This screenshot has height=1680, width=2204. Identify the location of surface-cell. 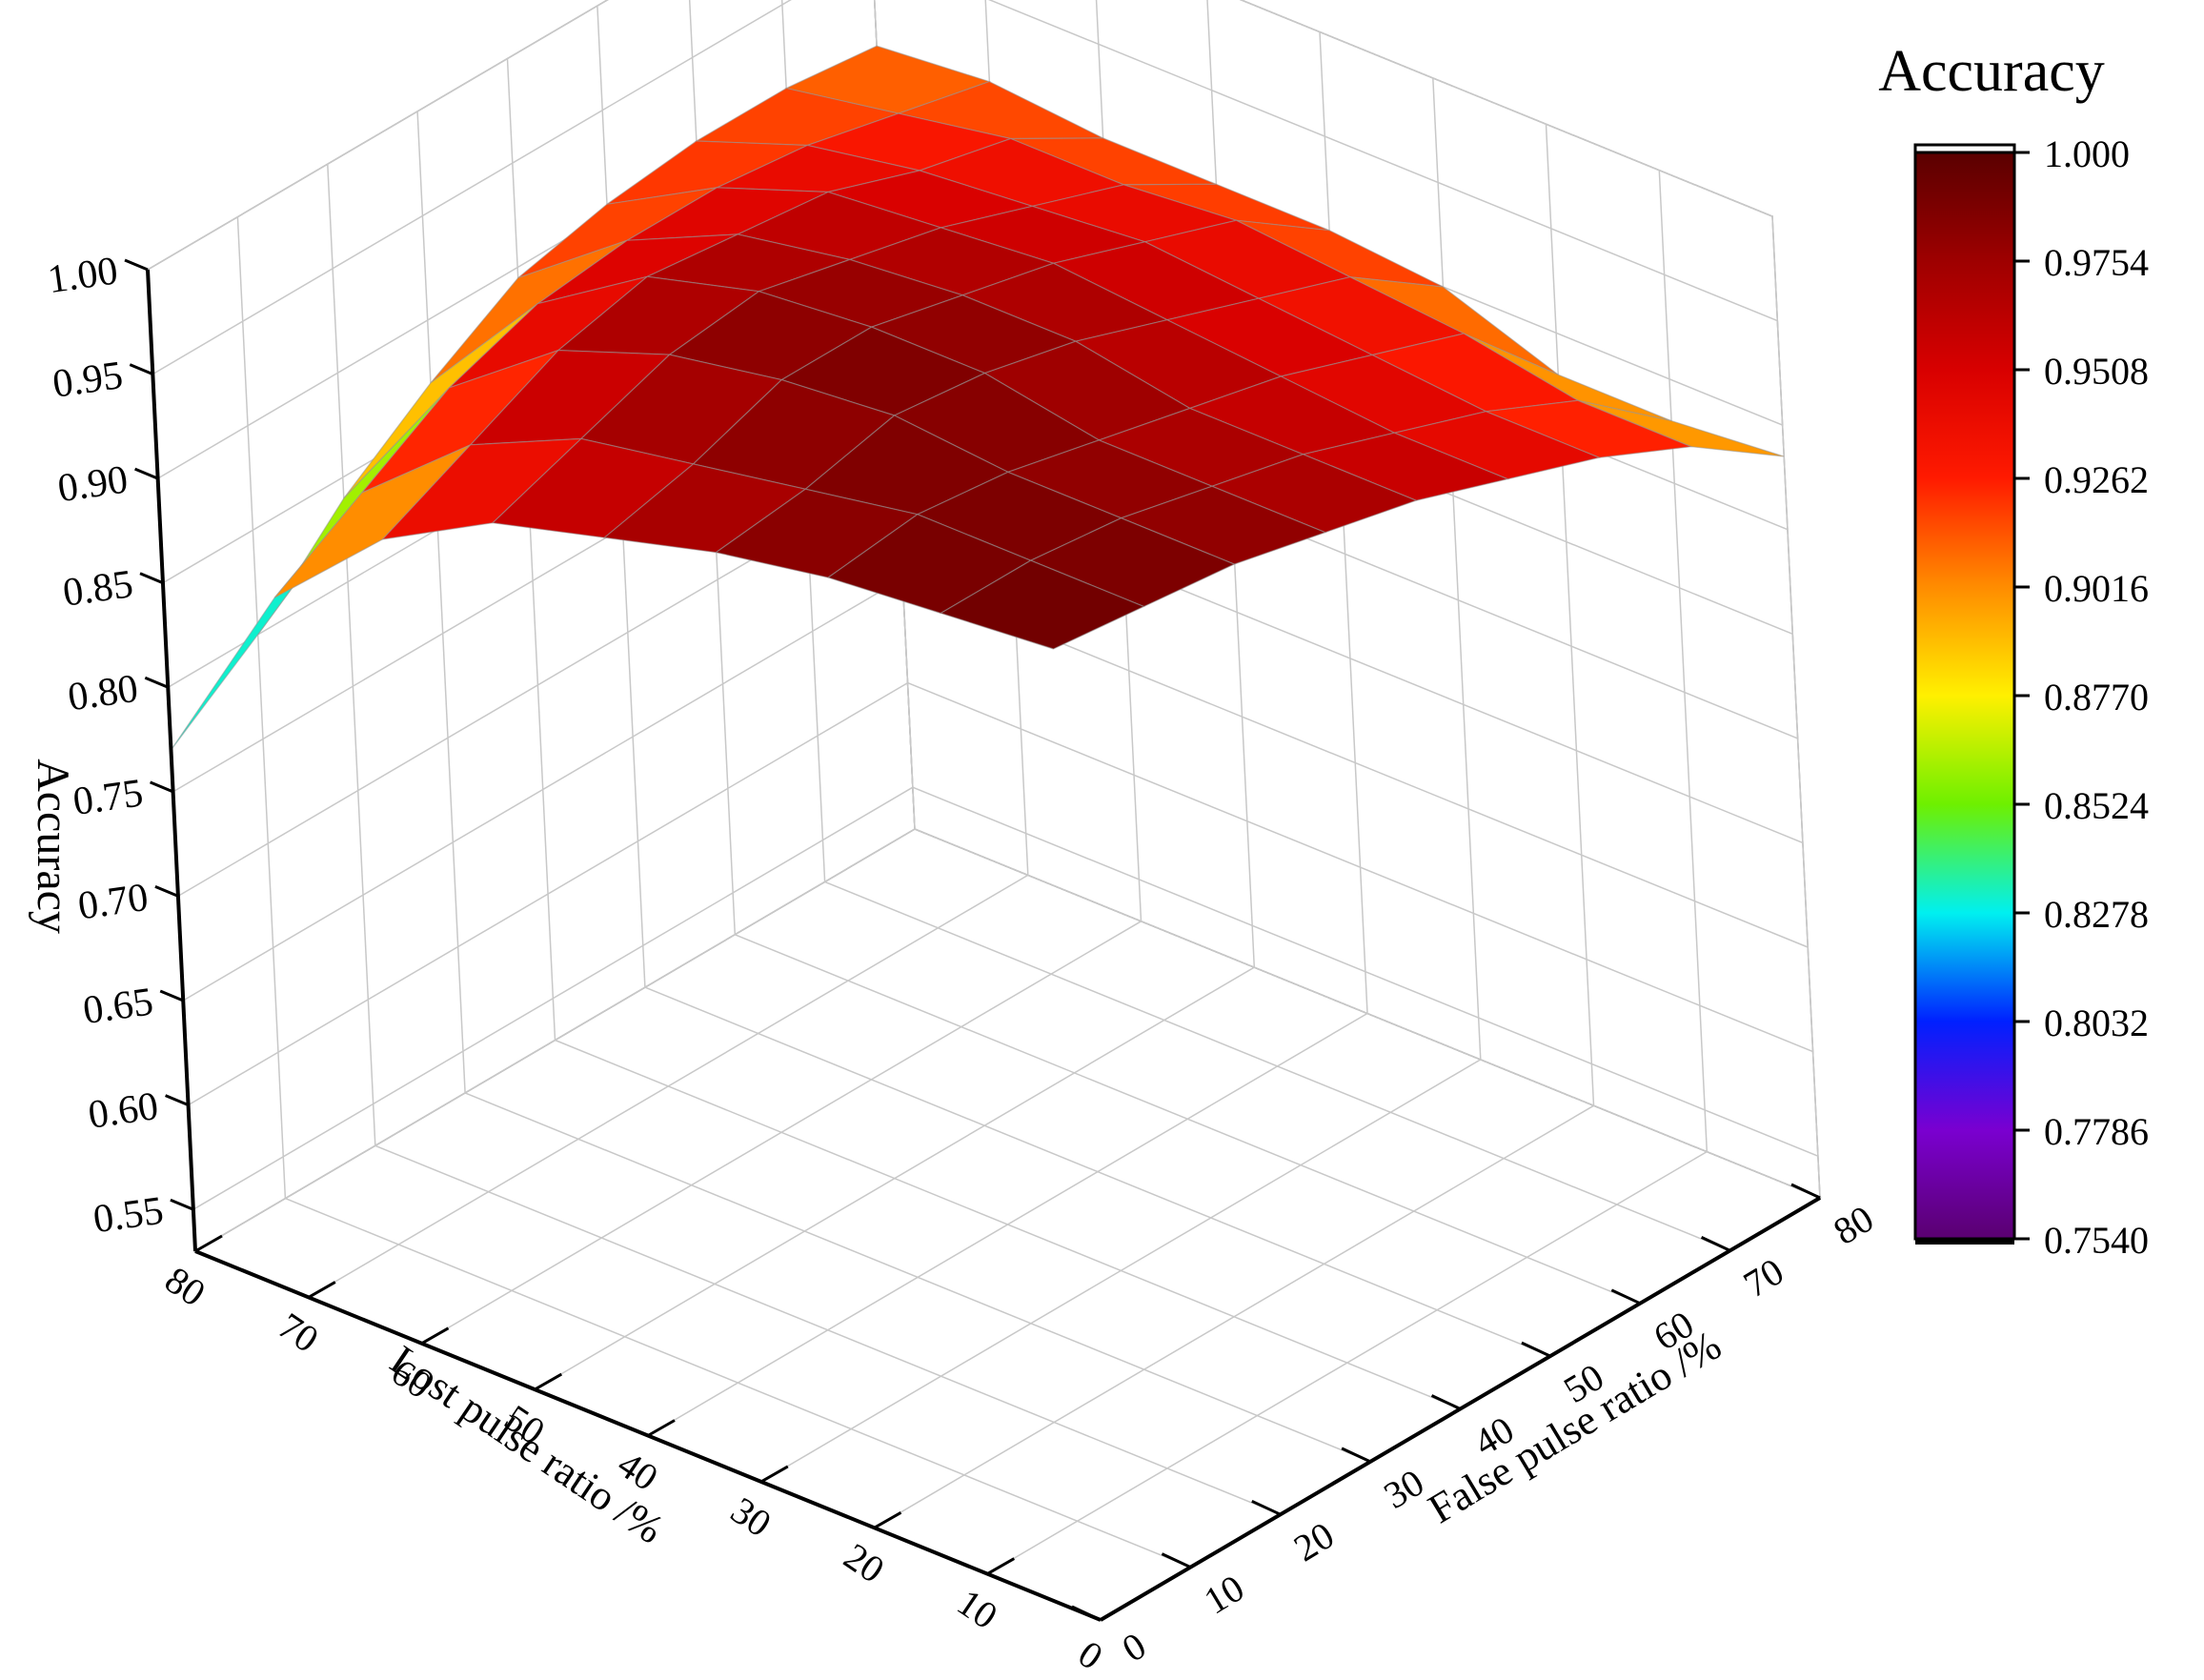
(1042, 604).